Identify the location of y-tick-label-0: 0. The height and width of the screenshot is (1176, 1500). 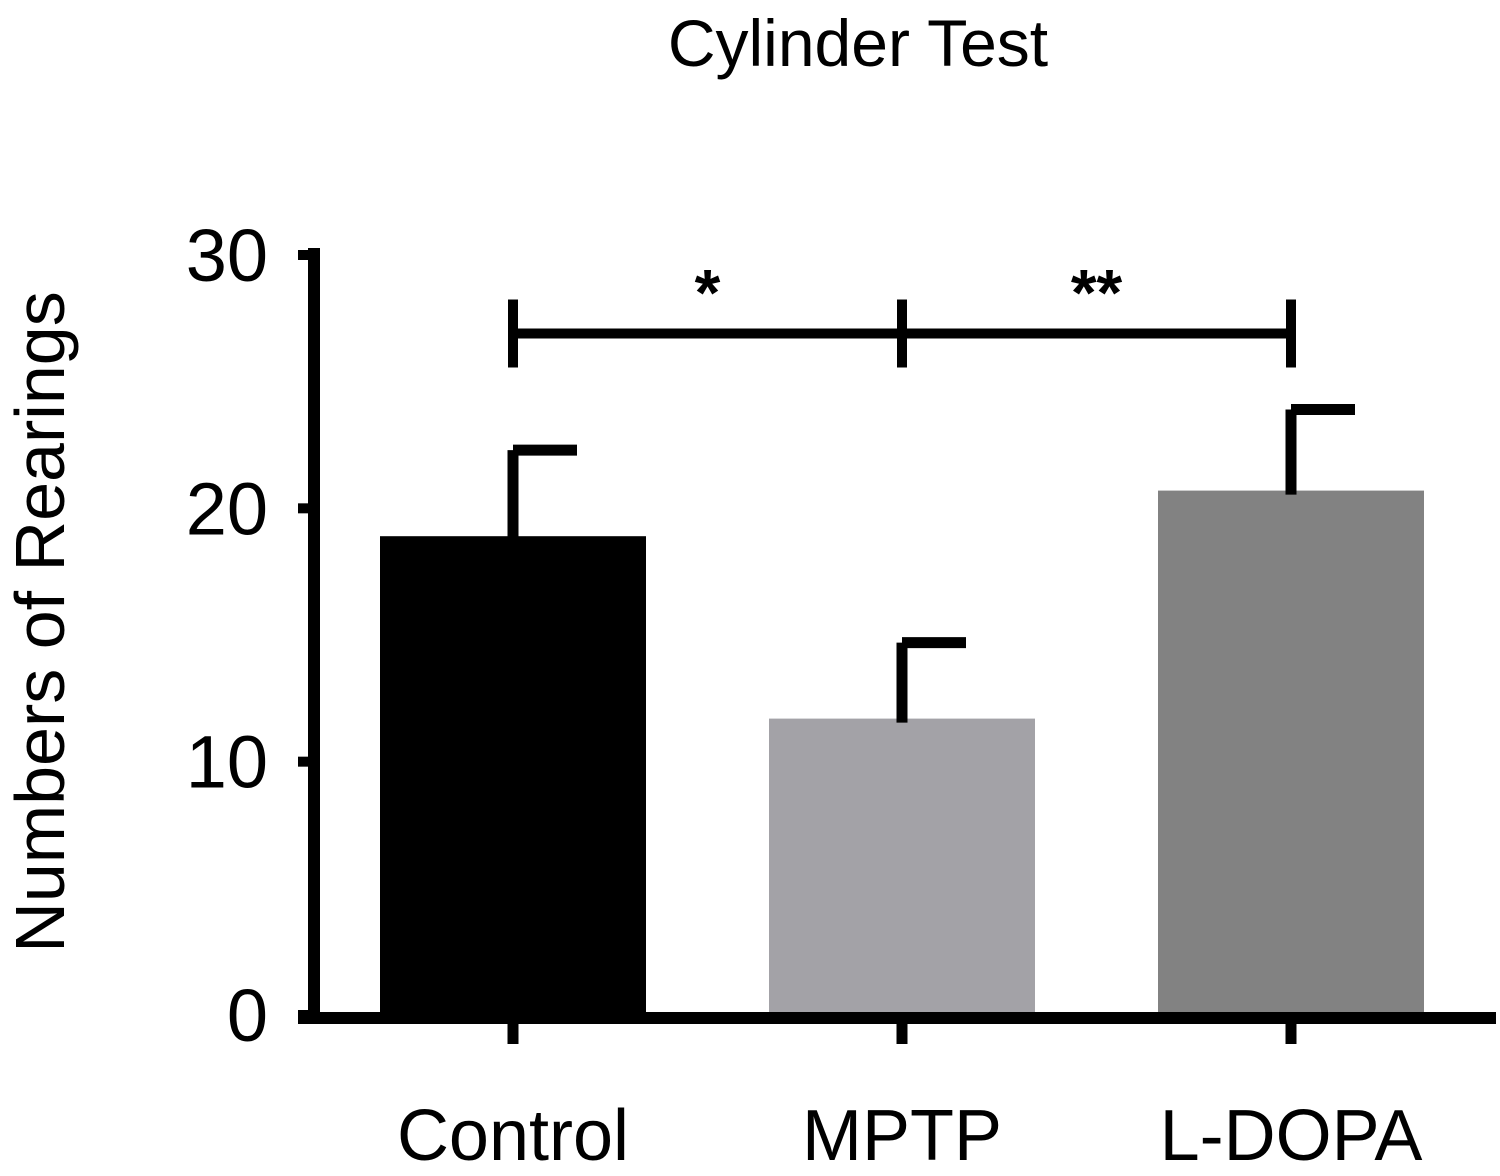
(247, 1015).